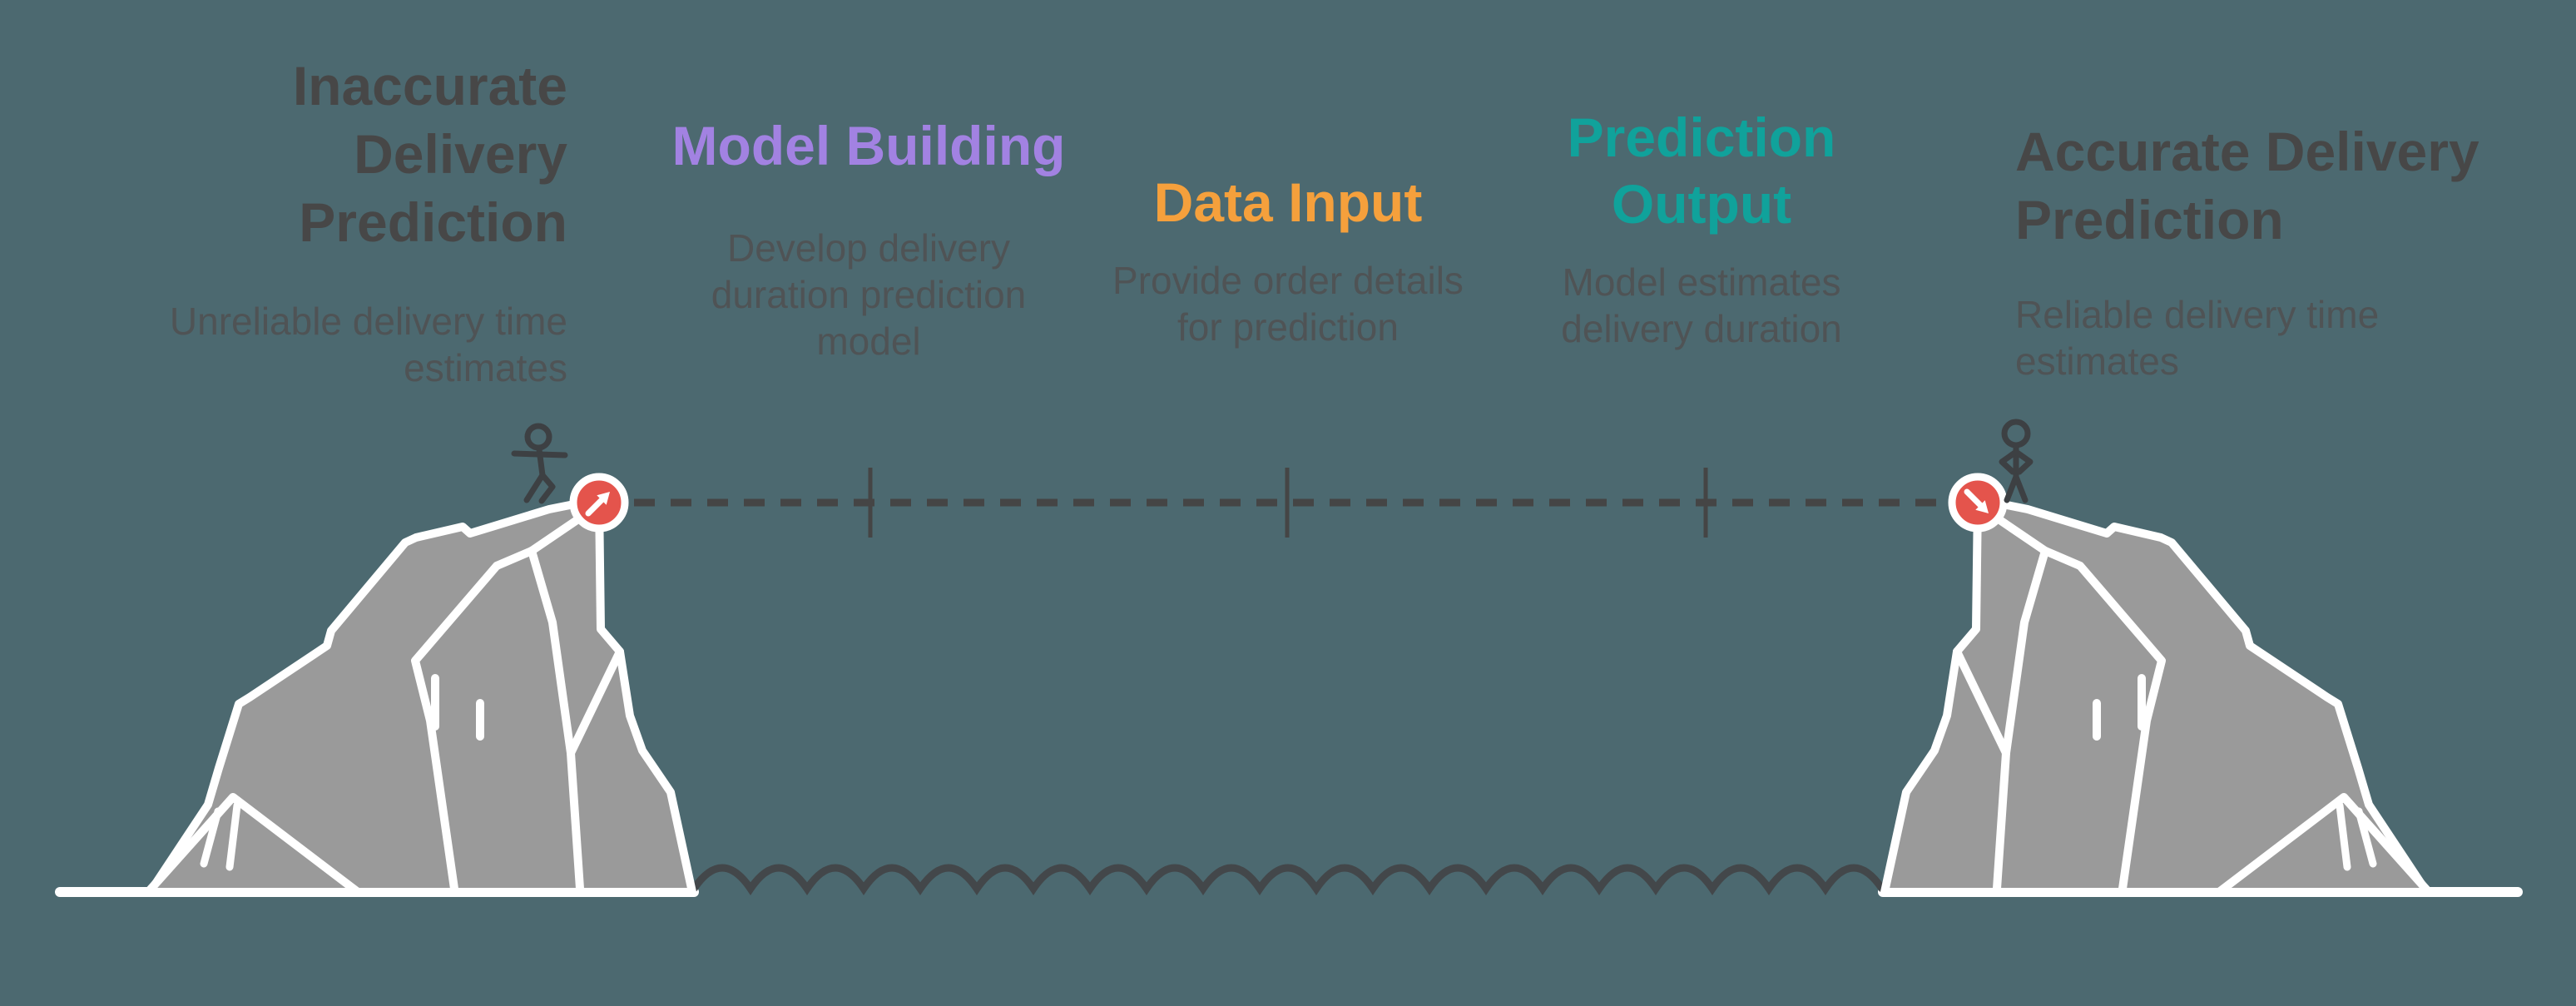  Describe the element at coordinates (1702, 171) in the screenshot. I see `step-title-prediction-output: Prediction Output` at that location.